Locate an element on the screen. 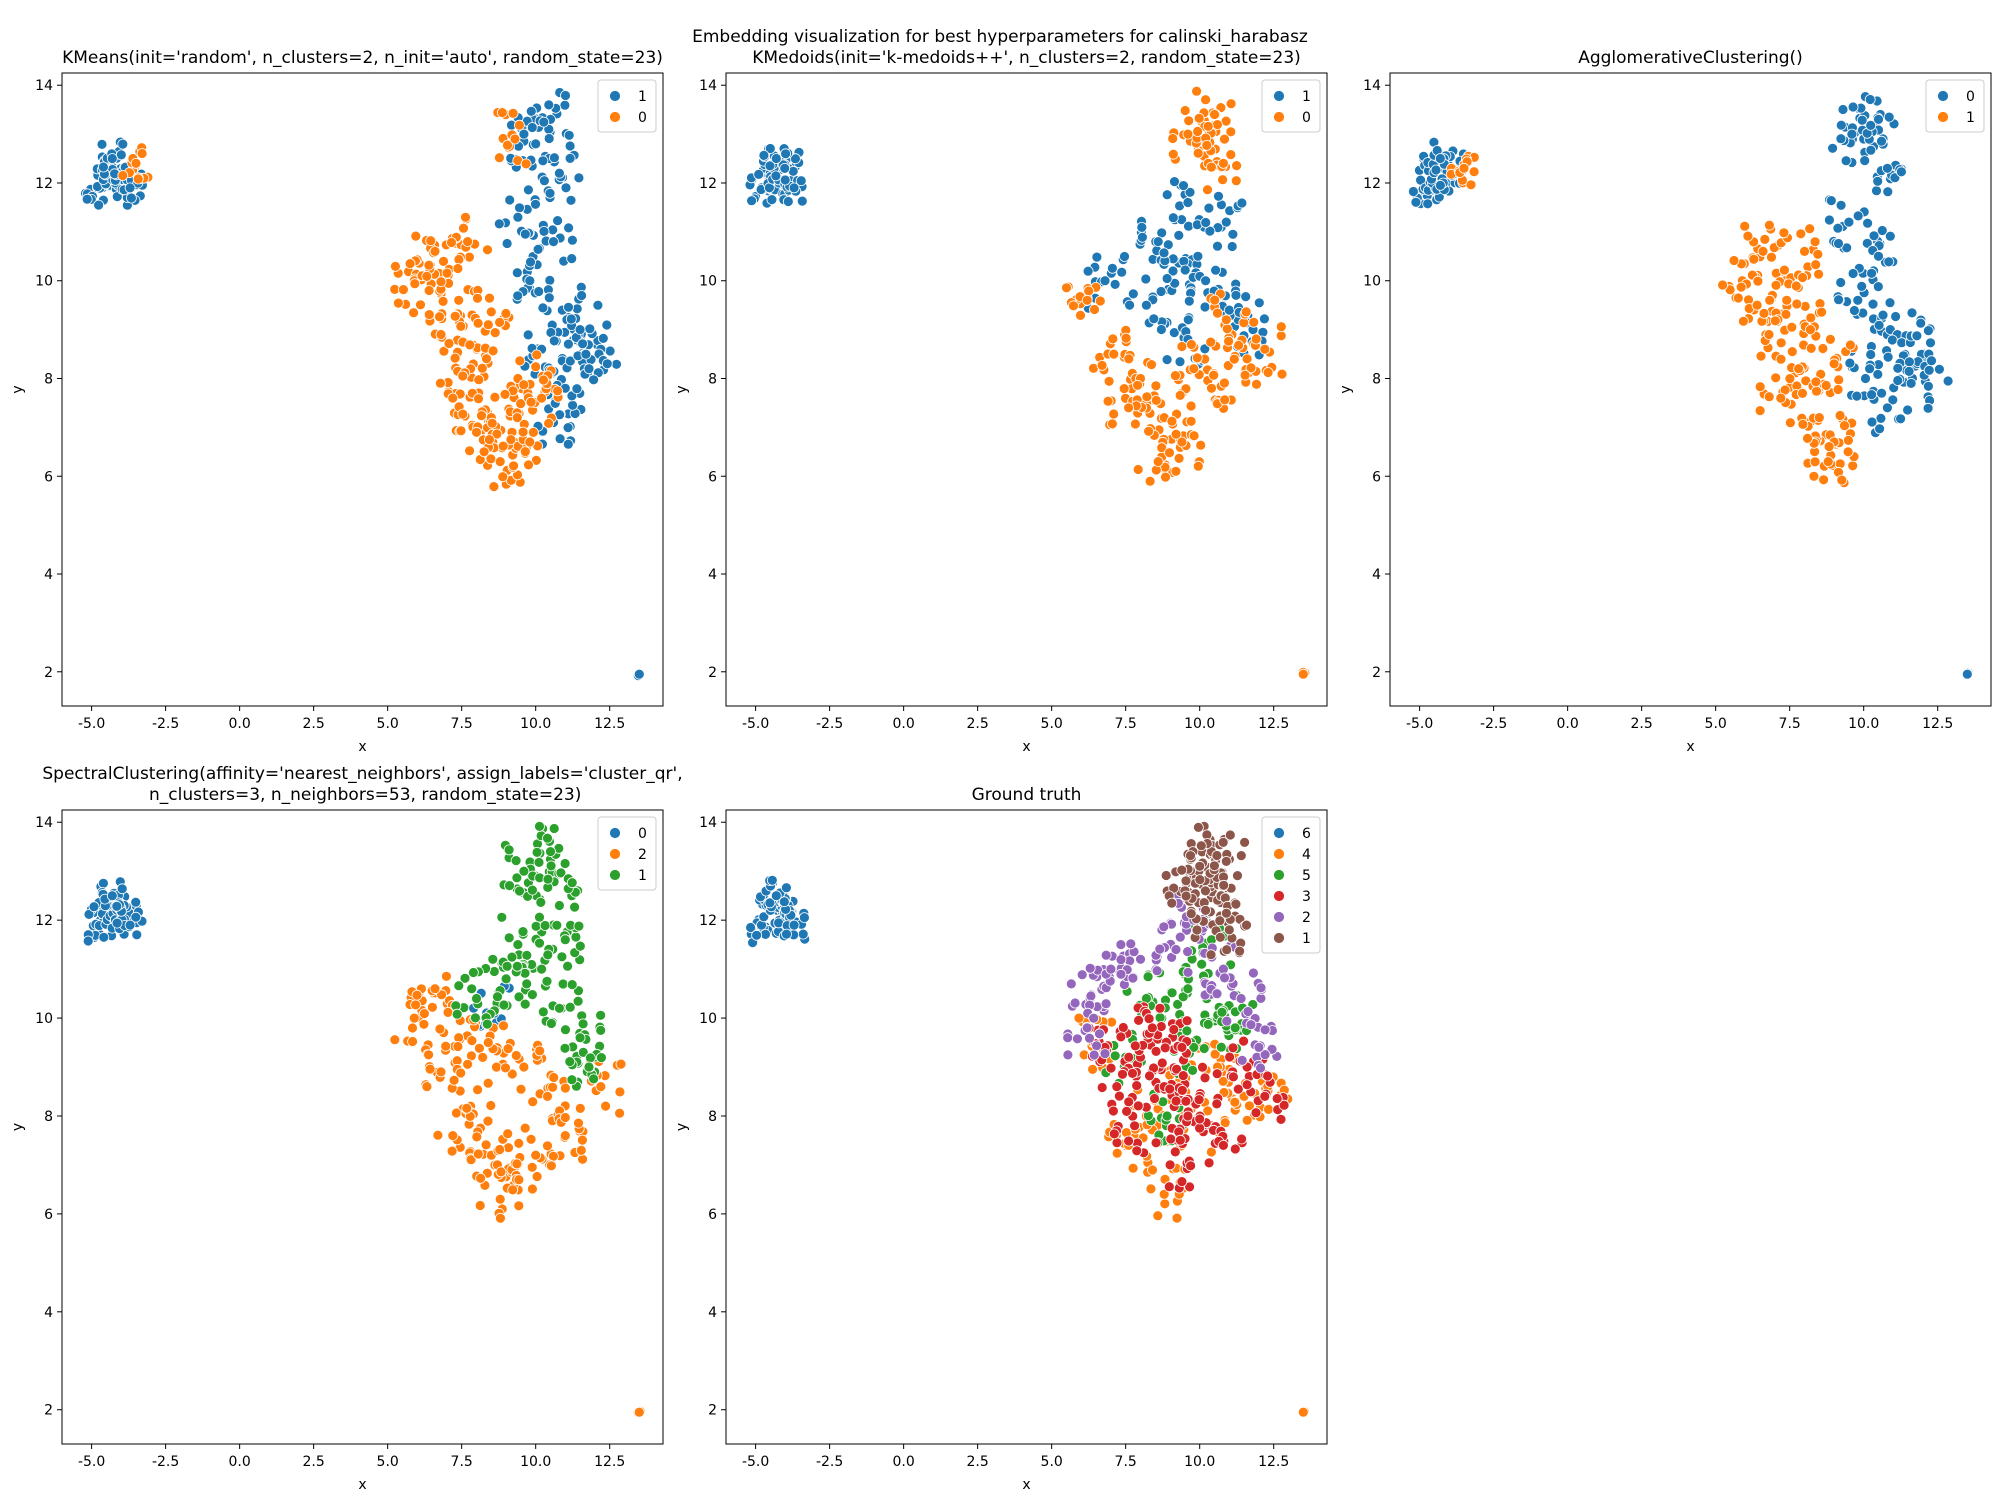 The height and width of the screenshot is (1500, 2000). legend-label: 1 is located at coordinates (1306, 97).